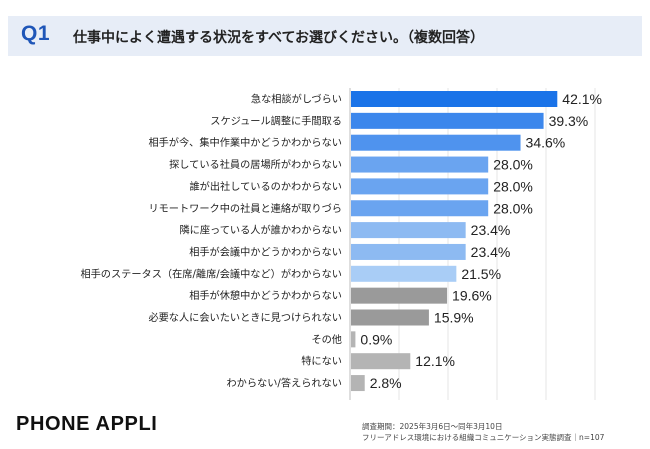 This screenshot has width=650, height=449. Describe the element at coordinates (435, 361) in the screenshot. I see `value-label: 12.1%` at that location.